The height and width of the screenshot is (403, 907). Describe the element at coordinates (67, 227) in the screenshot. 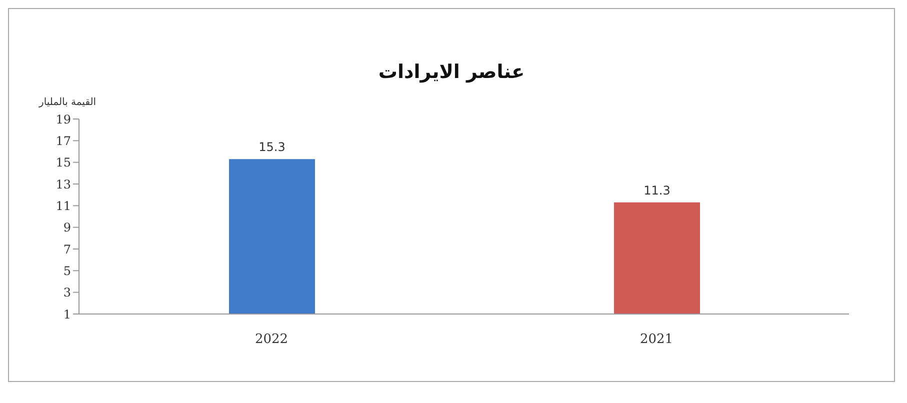

I see `y-tick-label: 9` at that location.